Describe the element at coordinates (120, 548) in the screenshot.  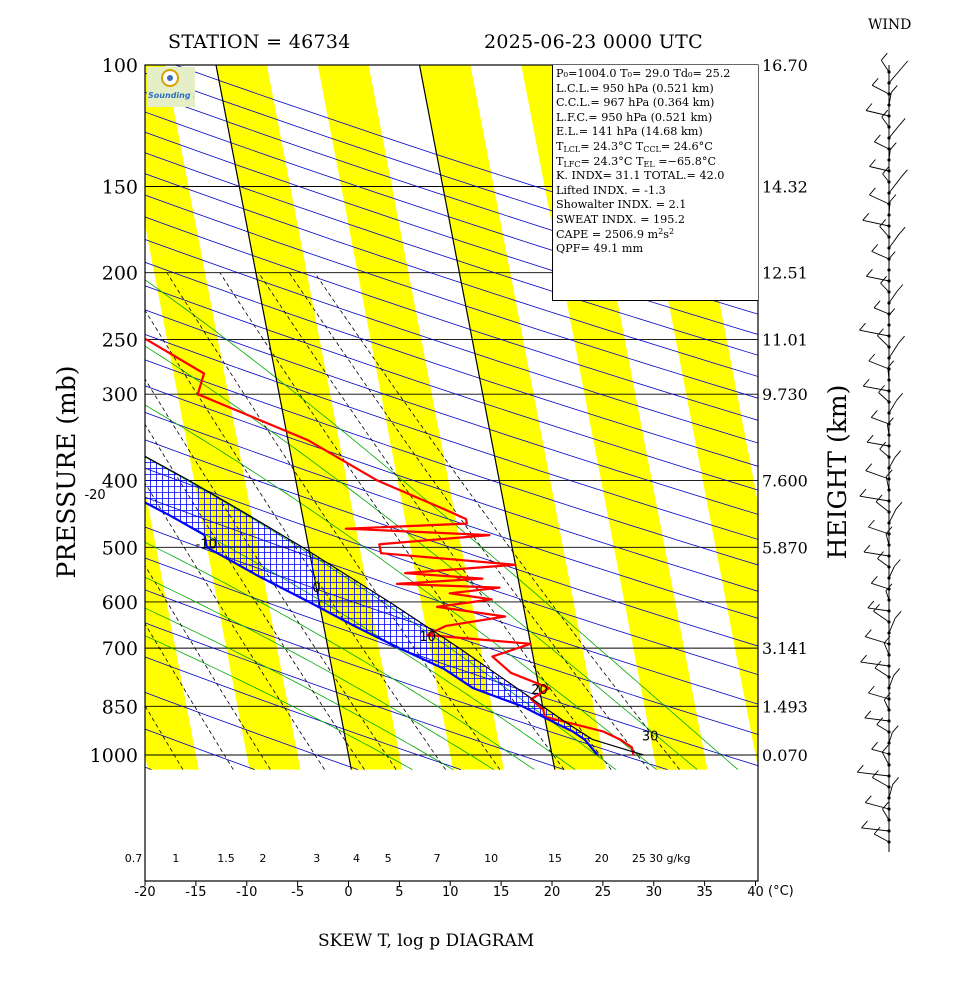
I see `pressure-tick-label: 500` at that location.